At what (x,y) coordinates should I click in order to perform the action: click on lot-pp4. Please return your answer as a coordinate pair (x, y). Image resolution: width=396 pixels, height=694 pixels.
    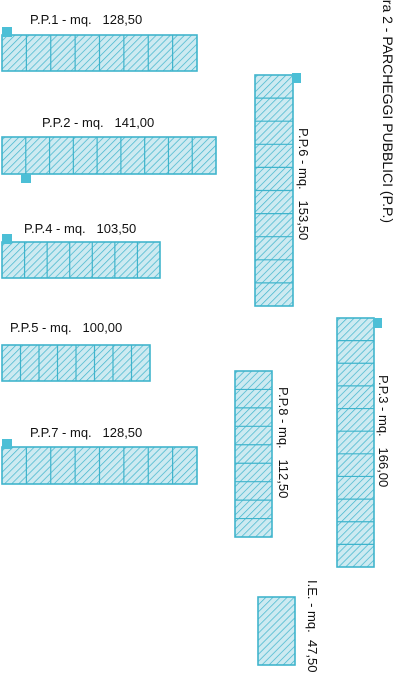
    Looking at the image, I should click on (81, 260).